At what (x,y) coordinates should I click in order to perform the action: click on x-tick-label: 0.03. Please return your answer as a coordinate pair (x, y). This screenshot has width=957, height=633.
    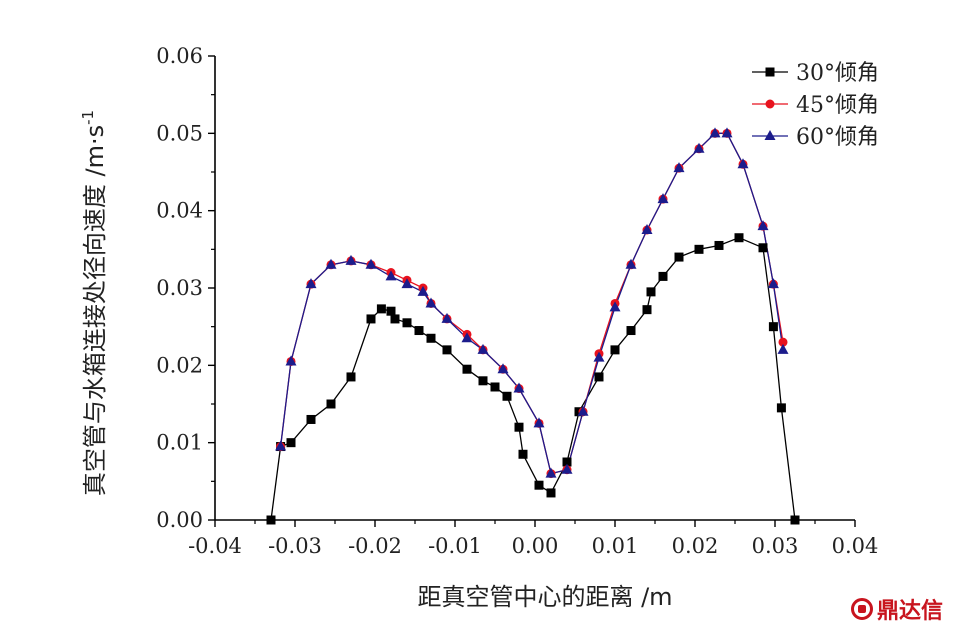
    Looking at the image, I should click on (775, 546).